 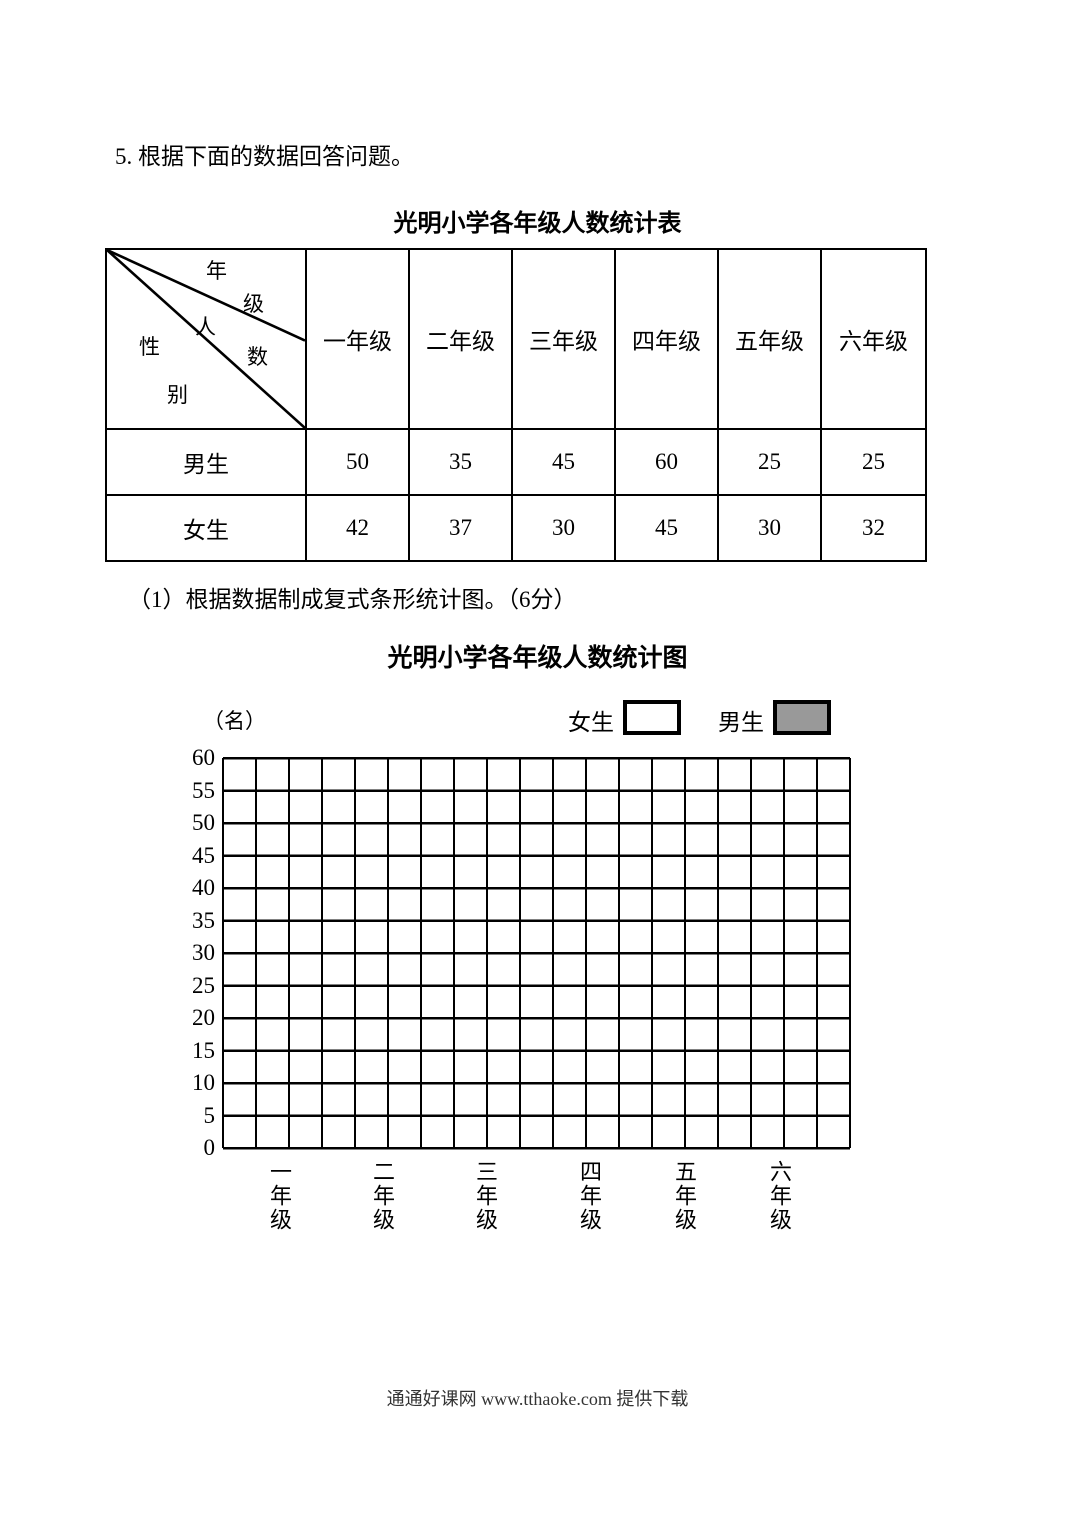 What do you see at coordinates (873, 462) in the screenshot?
I see `cell-boys-grade6: 25` at bounding box center [873, 462].